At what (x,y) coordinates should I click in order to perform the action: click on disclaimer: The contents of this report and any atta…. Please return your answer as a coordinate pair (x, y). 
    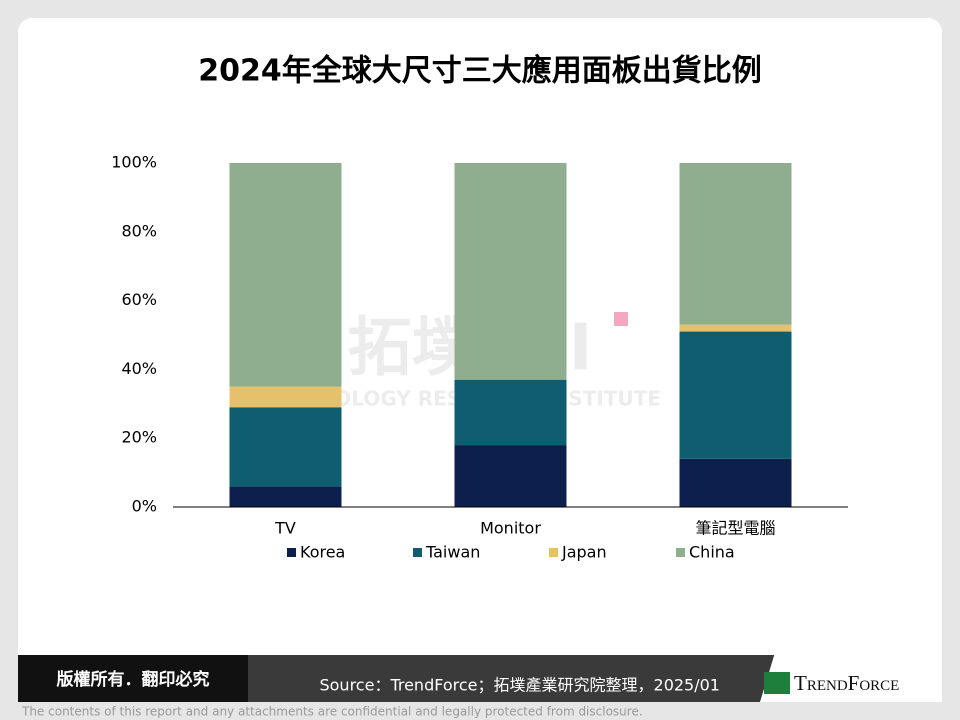
    Looking at the image, I should click on (332, 712).